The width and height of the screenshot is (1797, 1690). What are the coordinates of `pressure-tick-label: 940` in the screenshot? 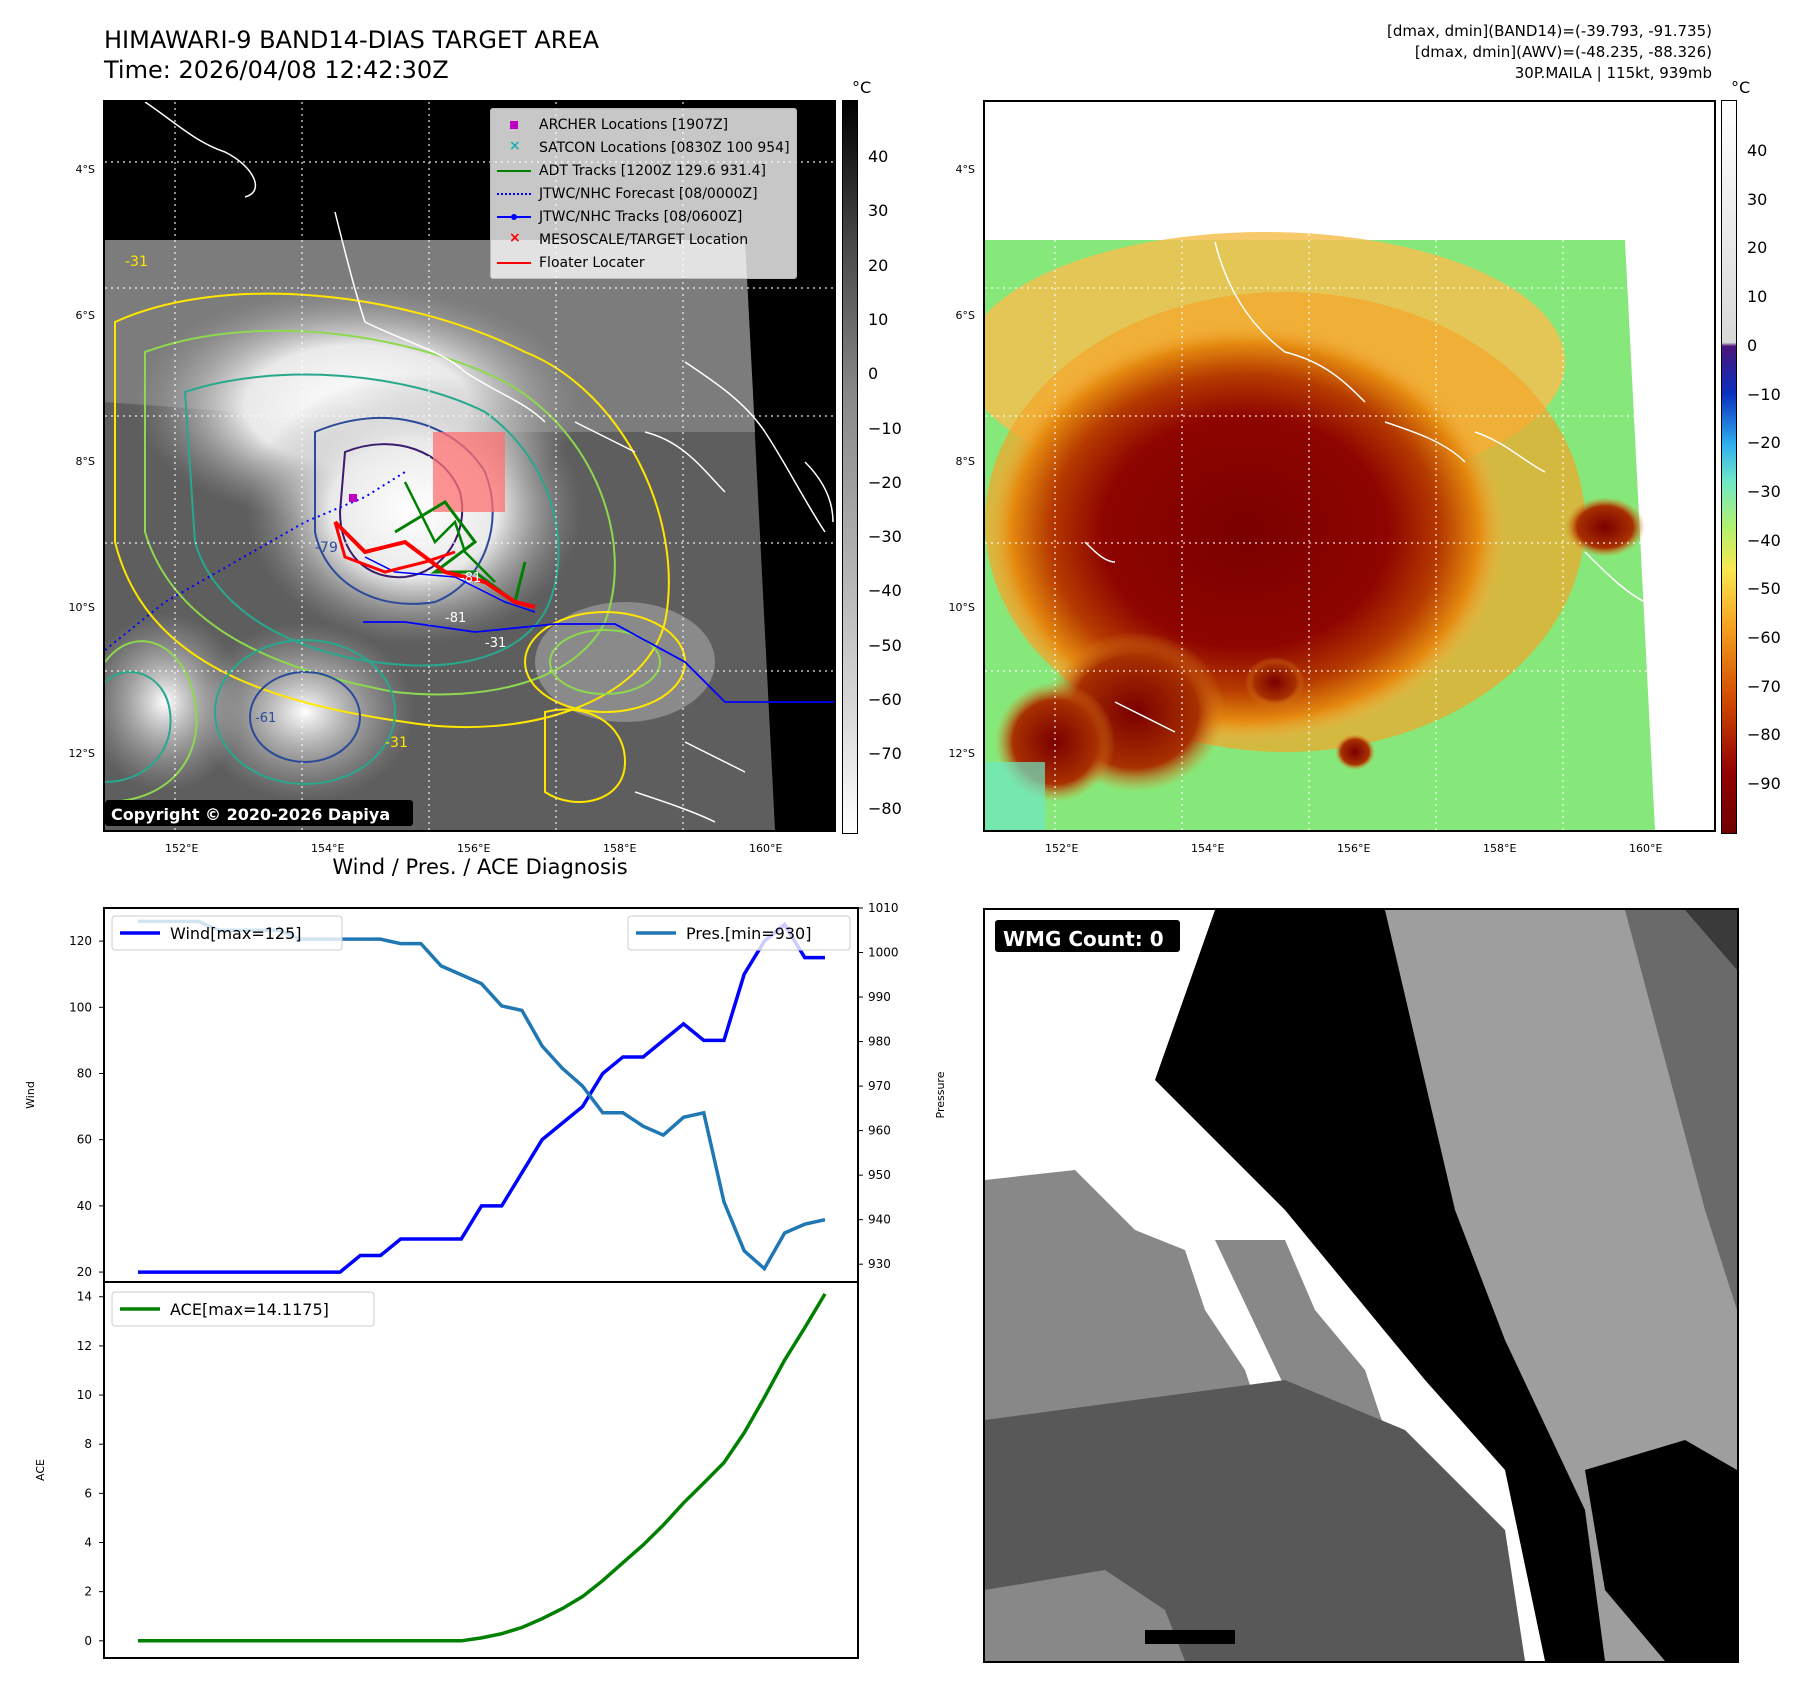 It's located at (879, 1220).